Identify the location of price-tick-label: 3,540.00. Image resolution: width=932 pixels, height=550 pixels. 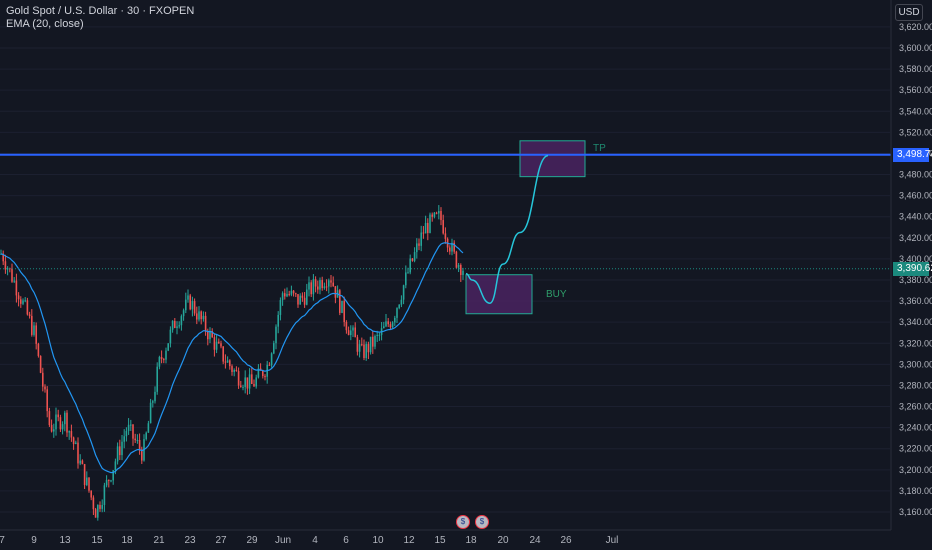
(915, 111).